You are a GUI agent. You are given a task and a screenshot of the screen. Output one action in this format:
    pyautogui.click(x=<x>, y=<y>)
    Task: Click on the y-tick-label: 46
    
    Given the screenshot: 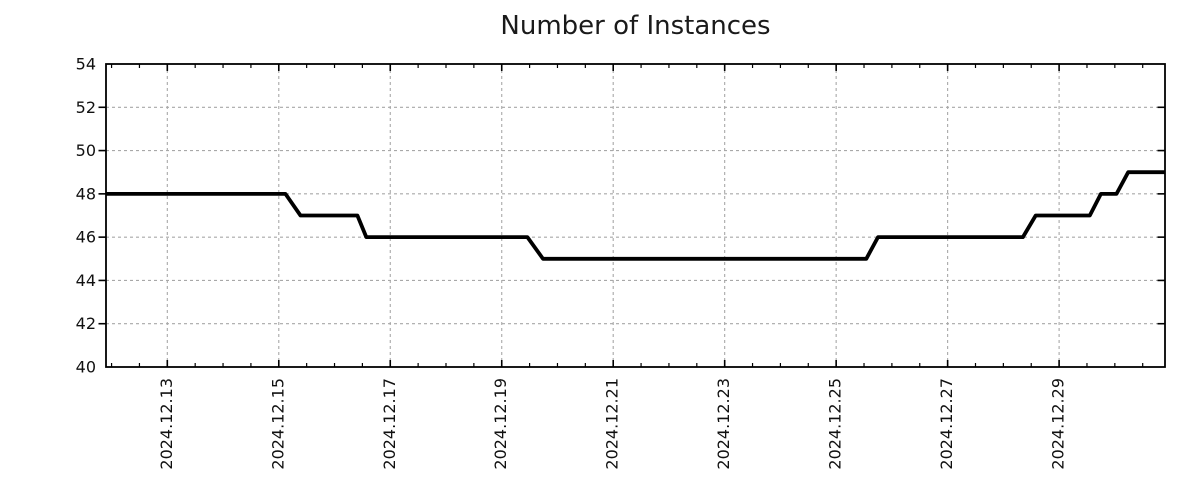 What is the action you would take?
    pyautogui.click(x=86, y=237)
    